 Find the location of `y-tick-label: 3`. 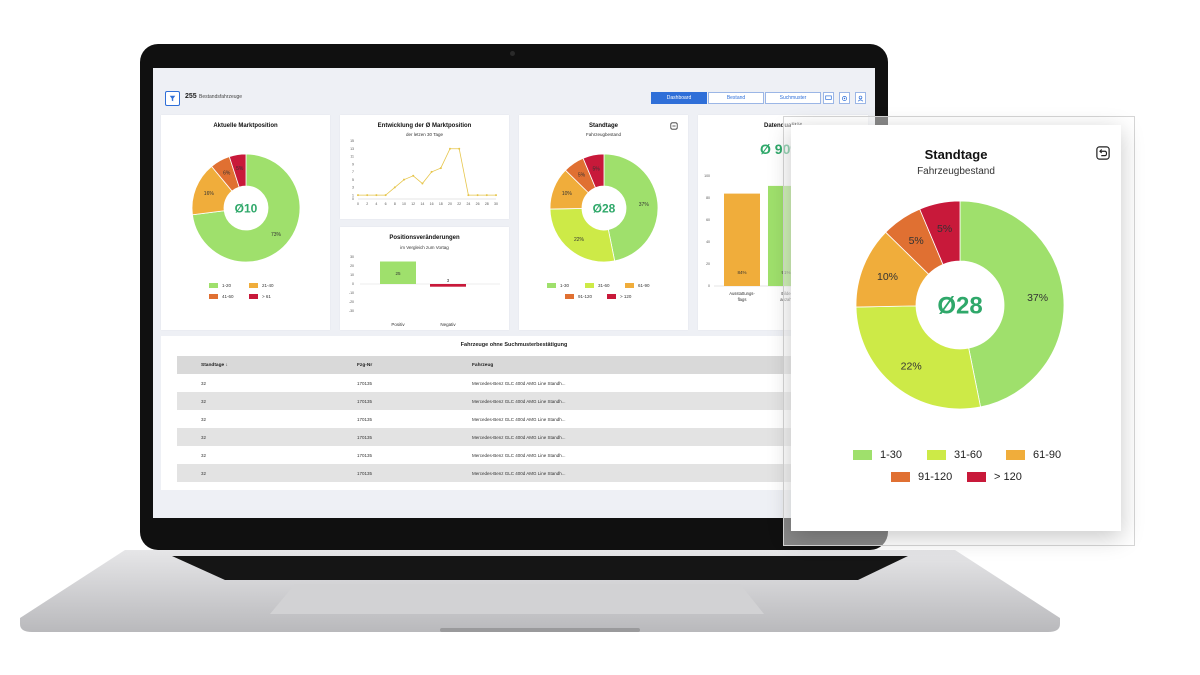

y-tick-label: 3 is located at coordinates (353, 188).